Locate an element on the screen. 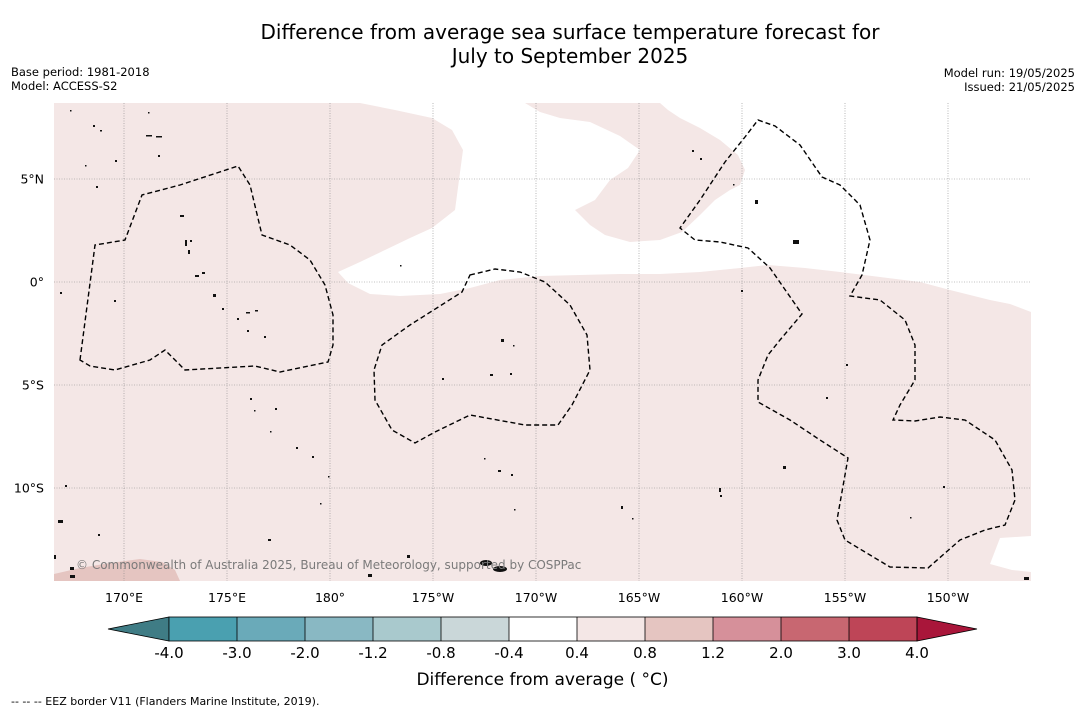 This screenshot has width=1085, height=713. colorbar-title: Difference from average ( °C) is located at coordinates (542, 680).